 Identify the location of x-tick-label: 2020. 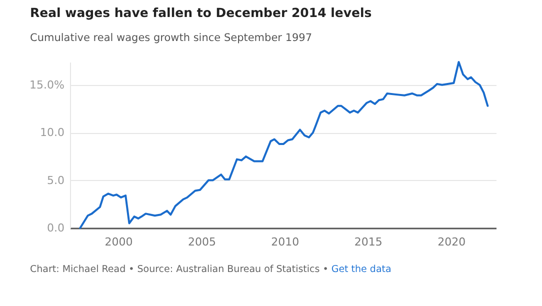
(452, 242).